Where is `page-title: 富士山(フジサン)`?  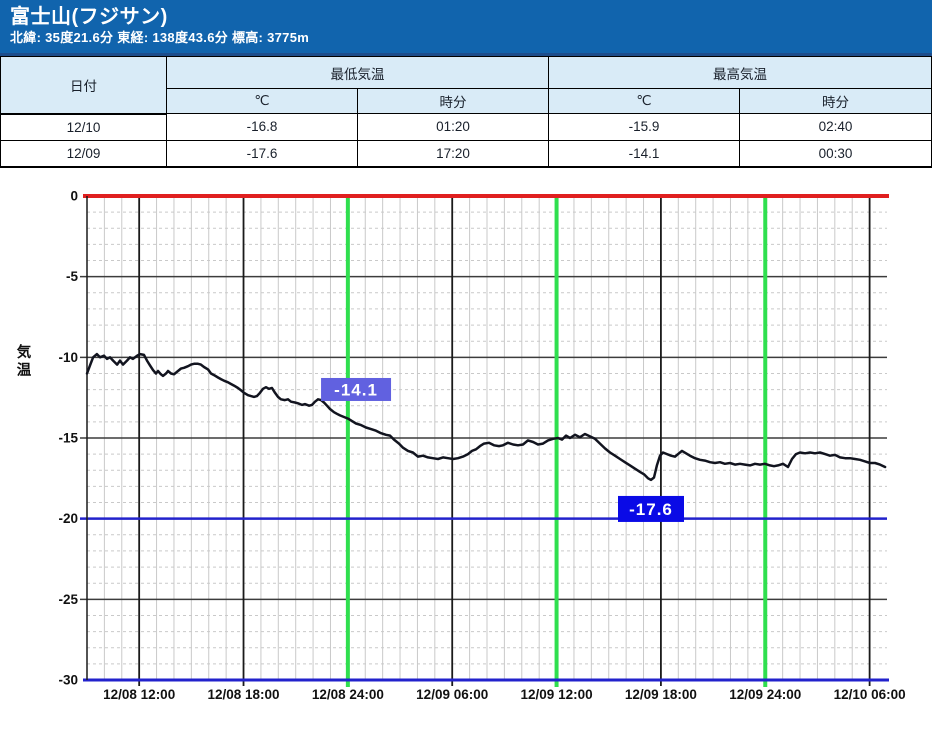 page-title: 富士山(フジサン) is located at coordinates (89, 17).